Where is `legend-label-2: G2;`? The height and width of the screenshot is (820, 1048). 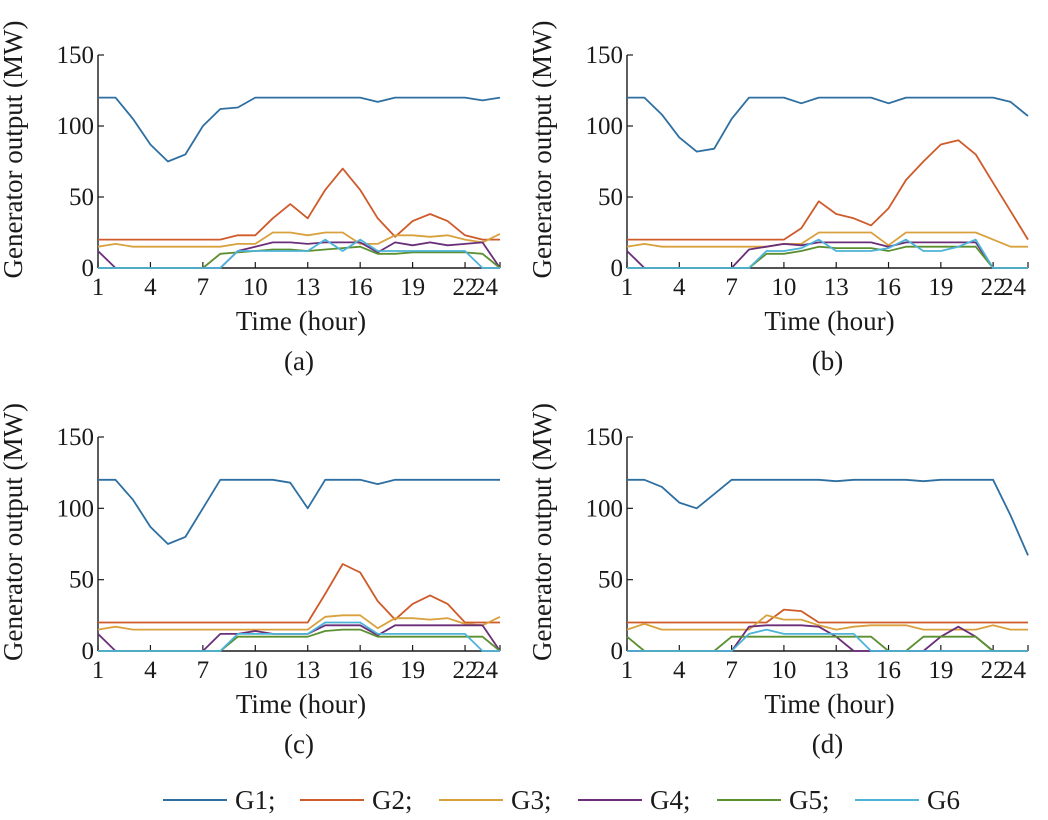 legend-label-2: G2; is located at coordinates (392, 800).